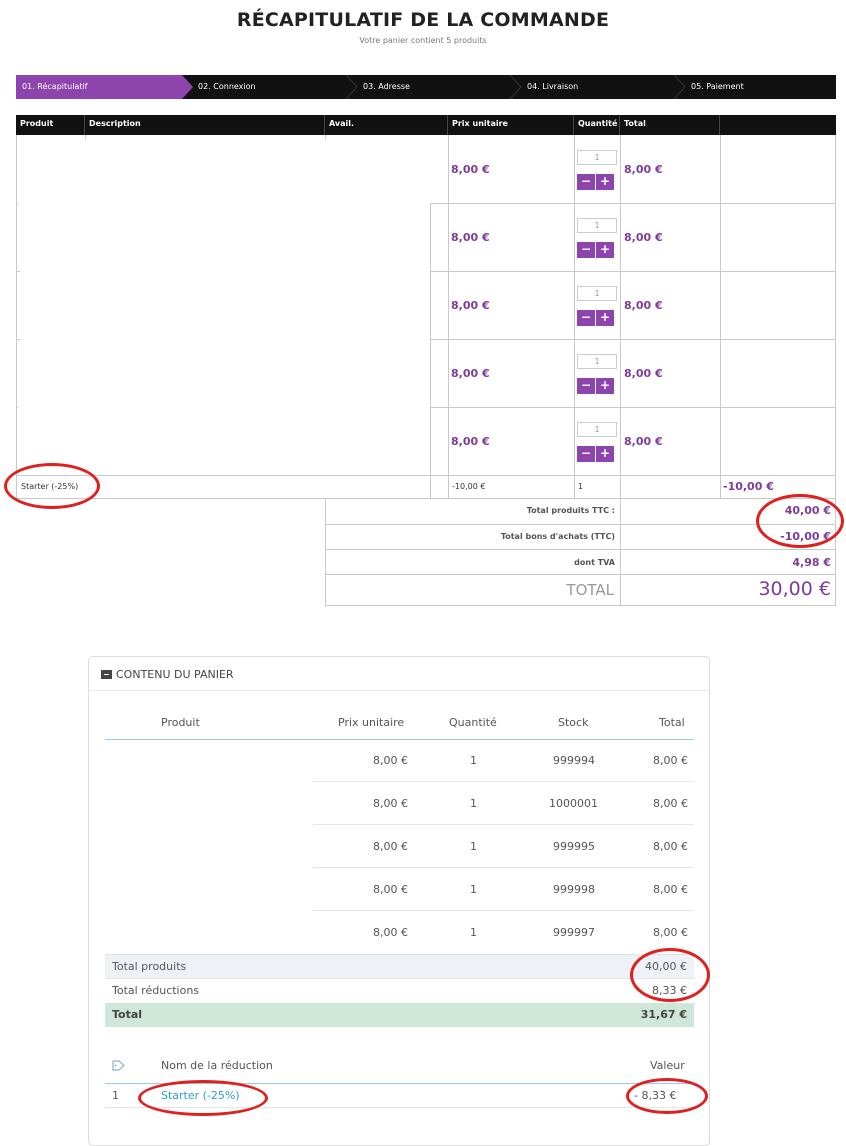 Image resolution: width=846 pixels, height=1146 pixels. Describe the element at coordinates (217, 1065) in the screenshot. I see `discount-name-header: Nom de la réduction` at that location.